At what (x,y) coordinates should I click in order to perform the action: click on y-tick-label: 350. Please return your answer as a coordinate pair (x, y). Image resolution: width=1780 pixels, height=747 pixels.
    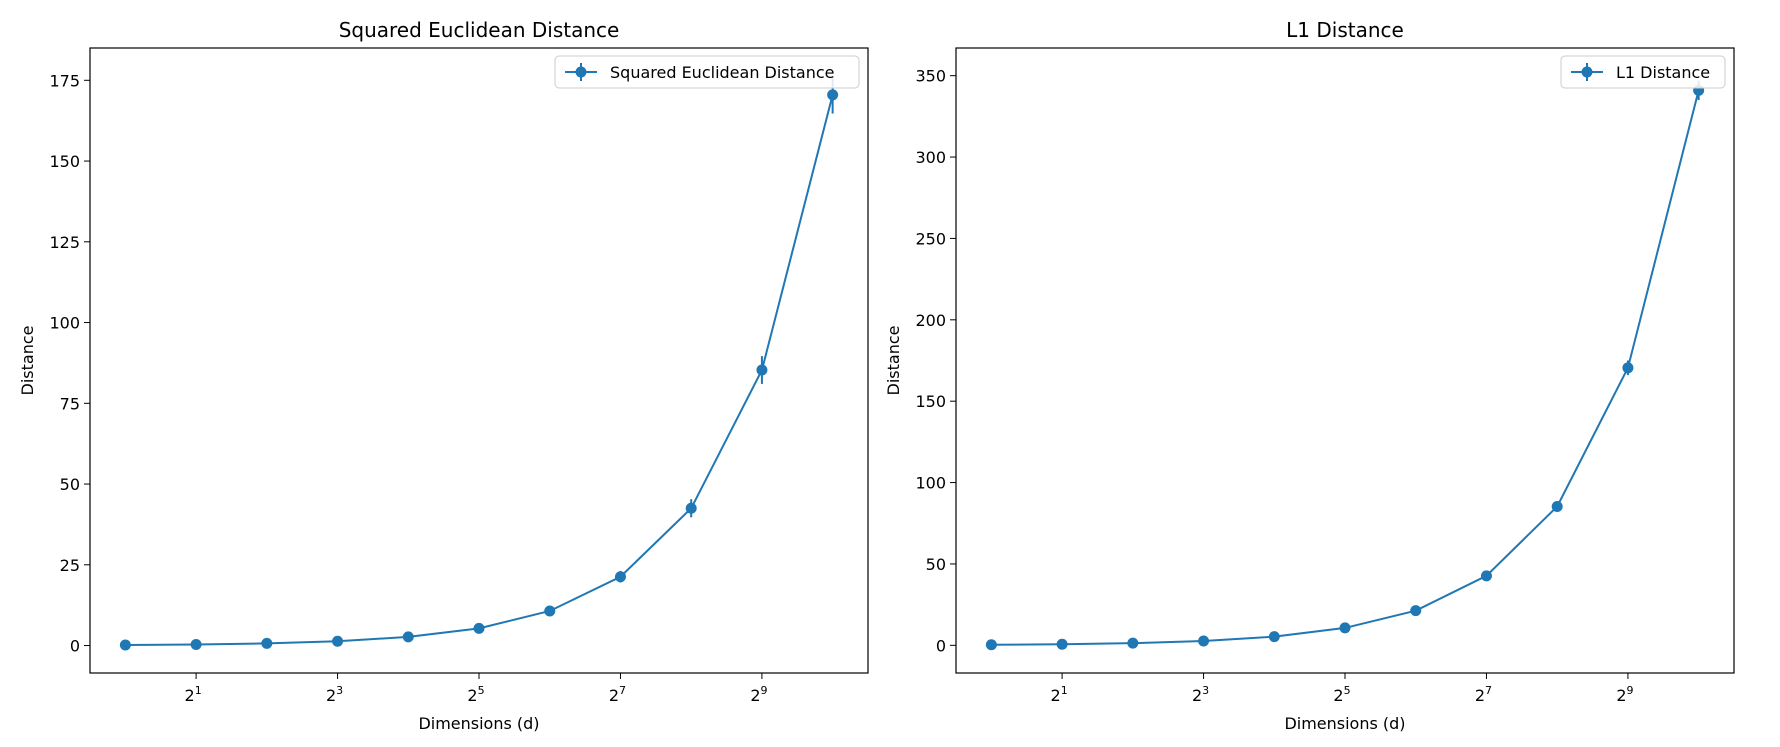
    Looking at the image, I should click on (930, 76).